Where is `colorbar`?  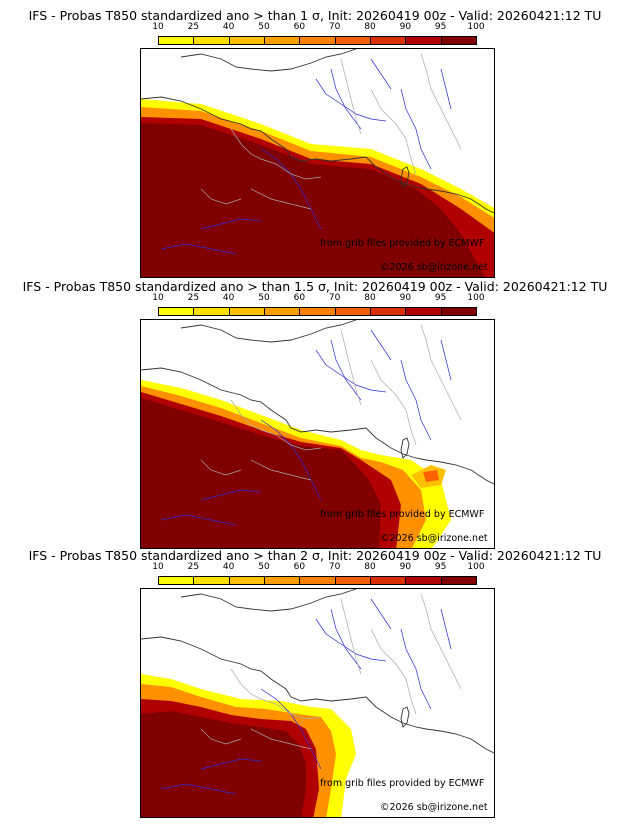
colorbar is located at coordinates (317, 40).